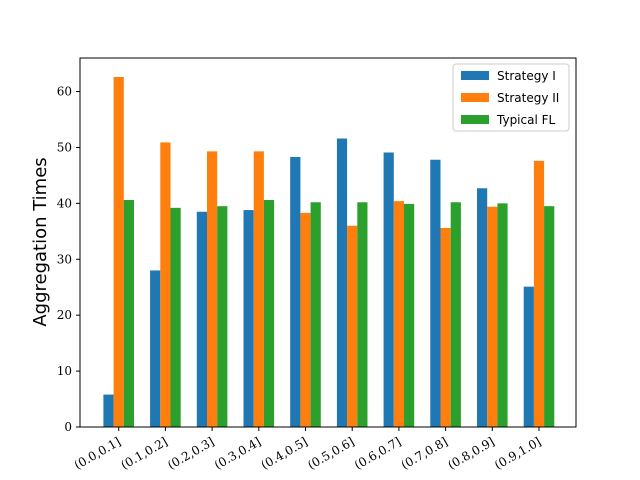  I want to click on legend-label-2: Typical FL, so click(526, 120).